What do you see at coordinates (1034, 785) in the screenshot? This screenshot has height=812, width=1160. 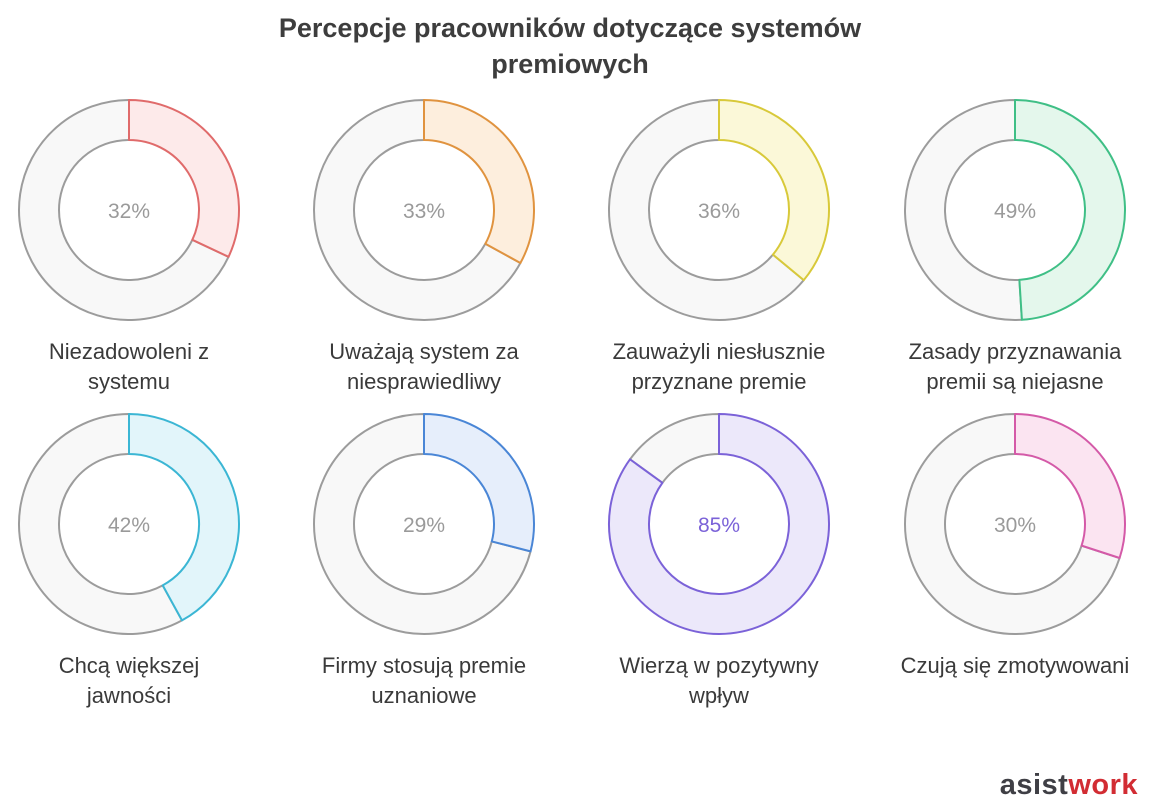 I see `brand-logo-part-1: asist` at bounding box center [1034, 785].